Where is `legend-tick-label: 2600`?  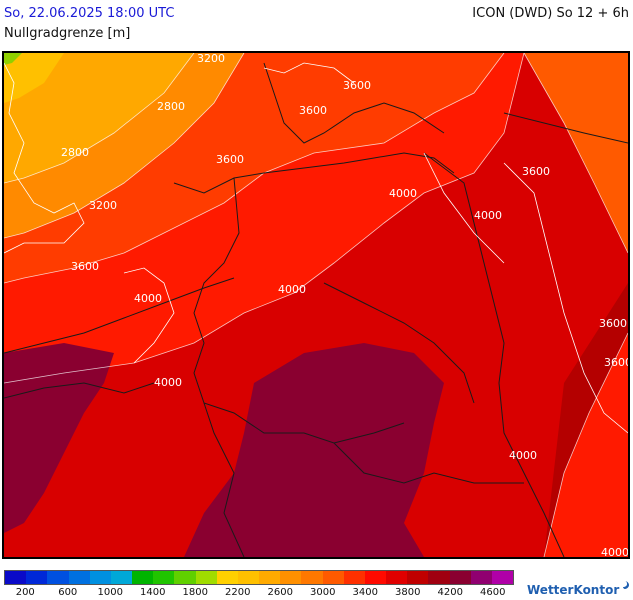
legend-tick-label: 2600 is located at coordinates (280, 592).